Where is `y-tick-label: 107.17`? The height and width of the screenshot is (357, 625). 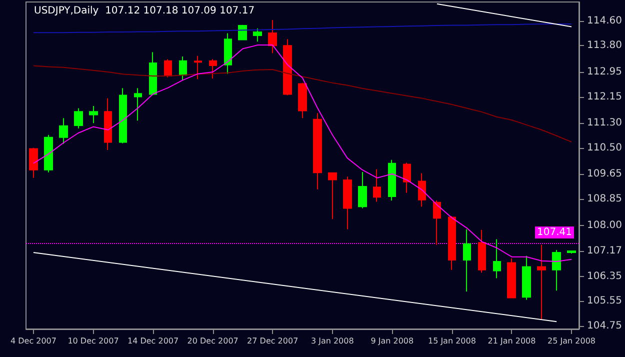
y-tick-label: 107.17 is located at coordinates (604, 250).